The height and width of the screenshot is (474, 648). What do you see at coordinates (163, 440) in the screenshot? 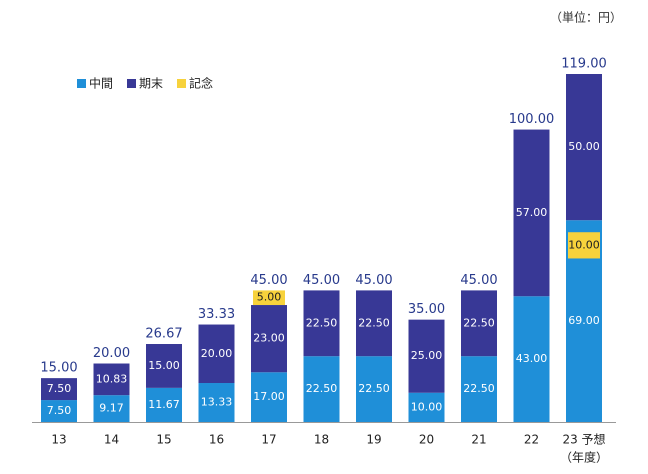
I see `x-tick-label: 15` at bounding box center [163, 440].